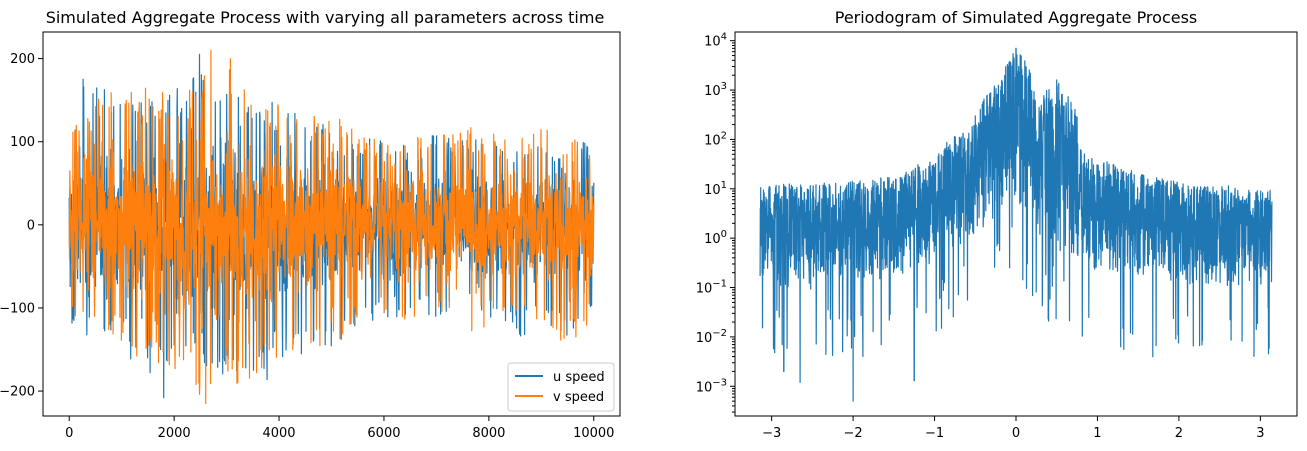  Describe the element at coordinates (724, 185) in the screenshot. I see `y-tick-exponent: 1` at that location.